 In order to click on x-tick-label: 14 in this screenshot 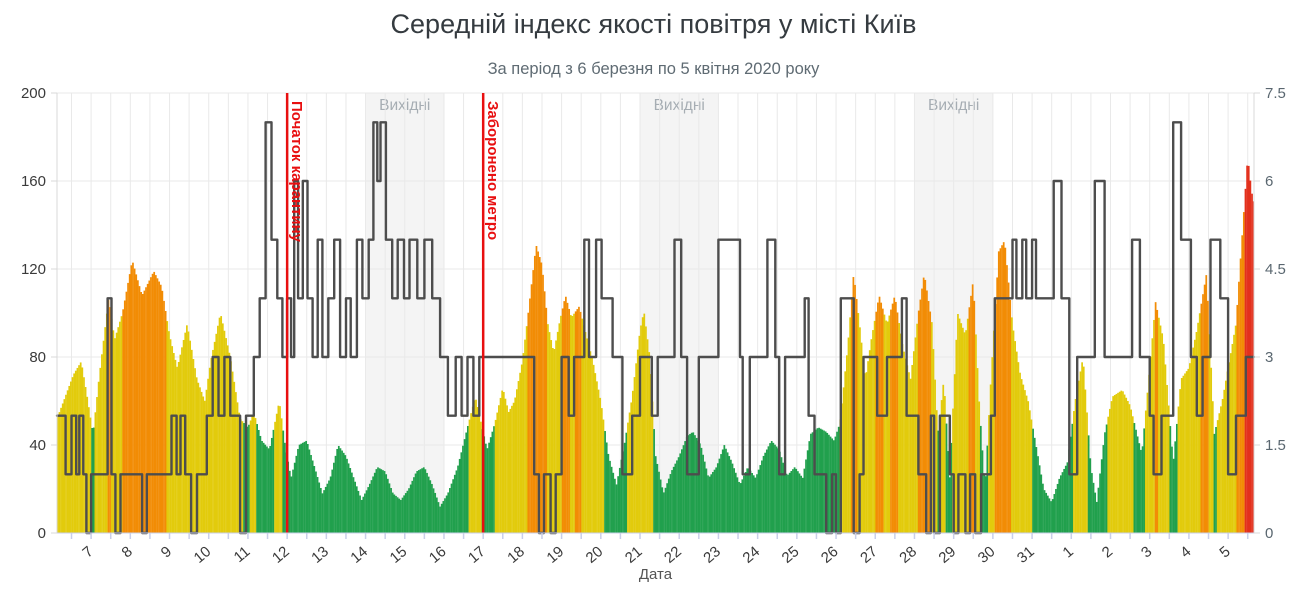, I will do `click(359, 555)`.